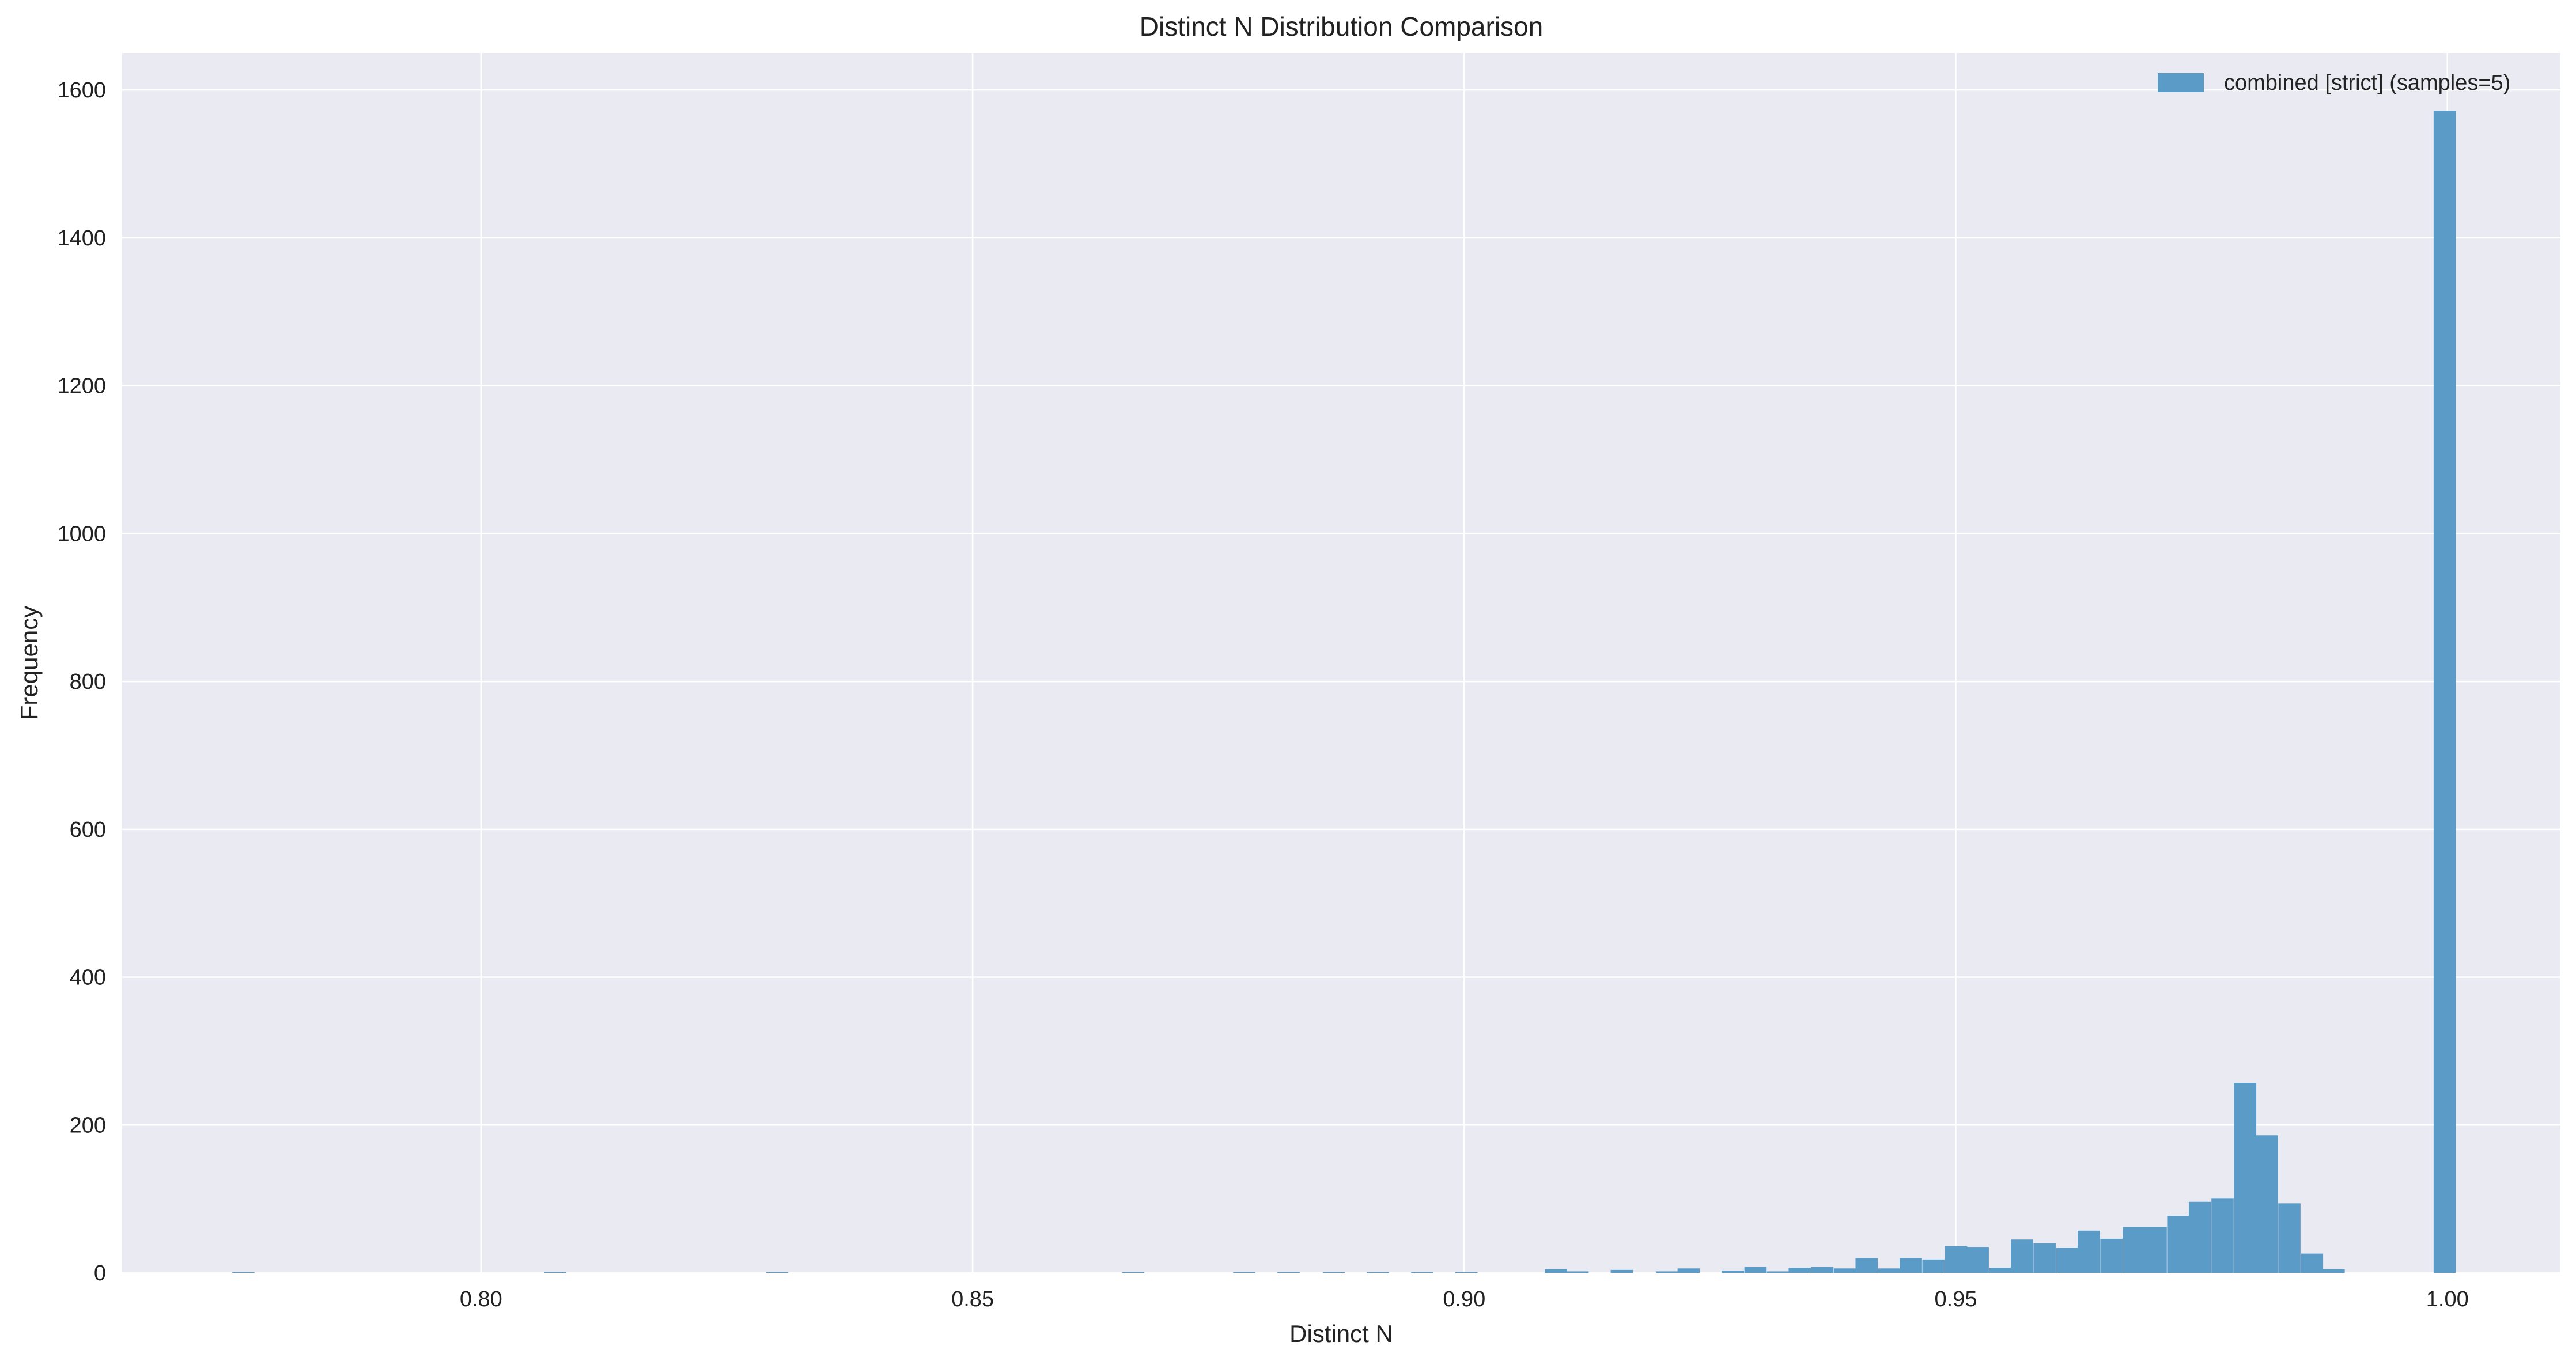  What do you see at coordinates (1341, 26) in the screenshot?
I see `chart-title: Distinct N Distribution Comparison` at bounding box center [1341, 26].